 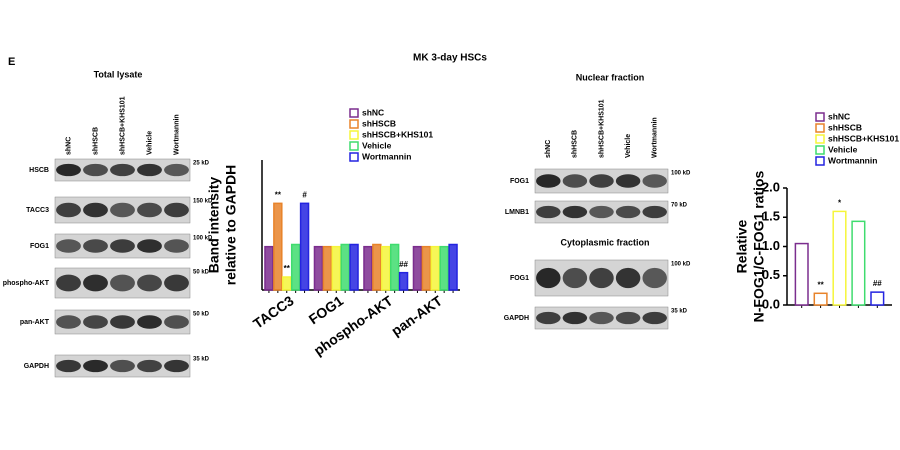 I want to click on size-marker: 25 kD, so click(x=201, y=164).